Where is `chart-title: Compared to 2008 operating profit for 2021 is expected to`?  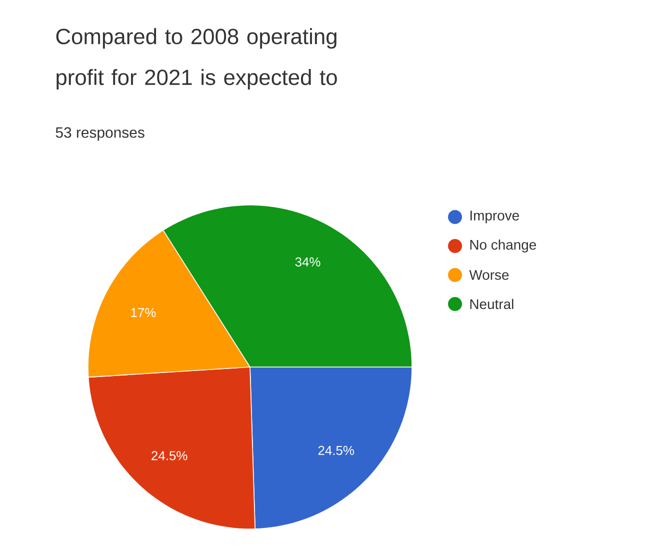 chart-title: Compared to 2008 operating profit for 2021 is expected to is located at coordinates (196, 59).